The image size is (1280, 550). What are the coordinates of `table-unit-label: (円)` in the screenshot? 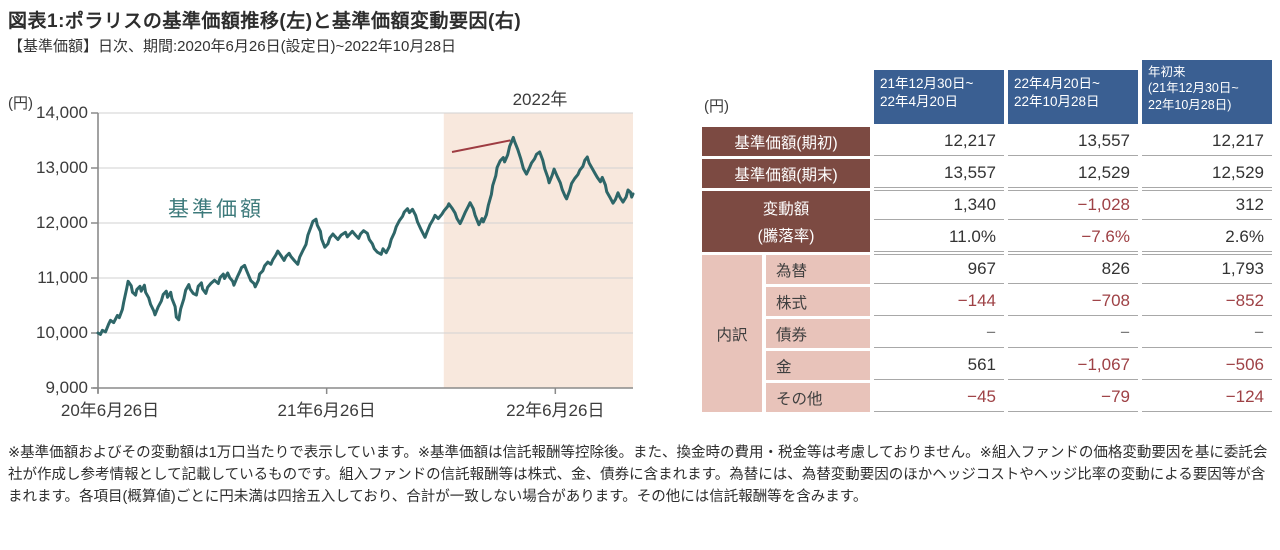 It's located at (716, 106).